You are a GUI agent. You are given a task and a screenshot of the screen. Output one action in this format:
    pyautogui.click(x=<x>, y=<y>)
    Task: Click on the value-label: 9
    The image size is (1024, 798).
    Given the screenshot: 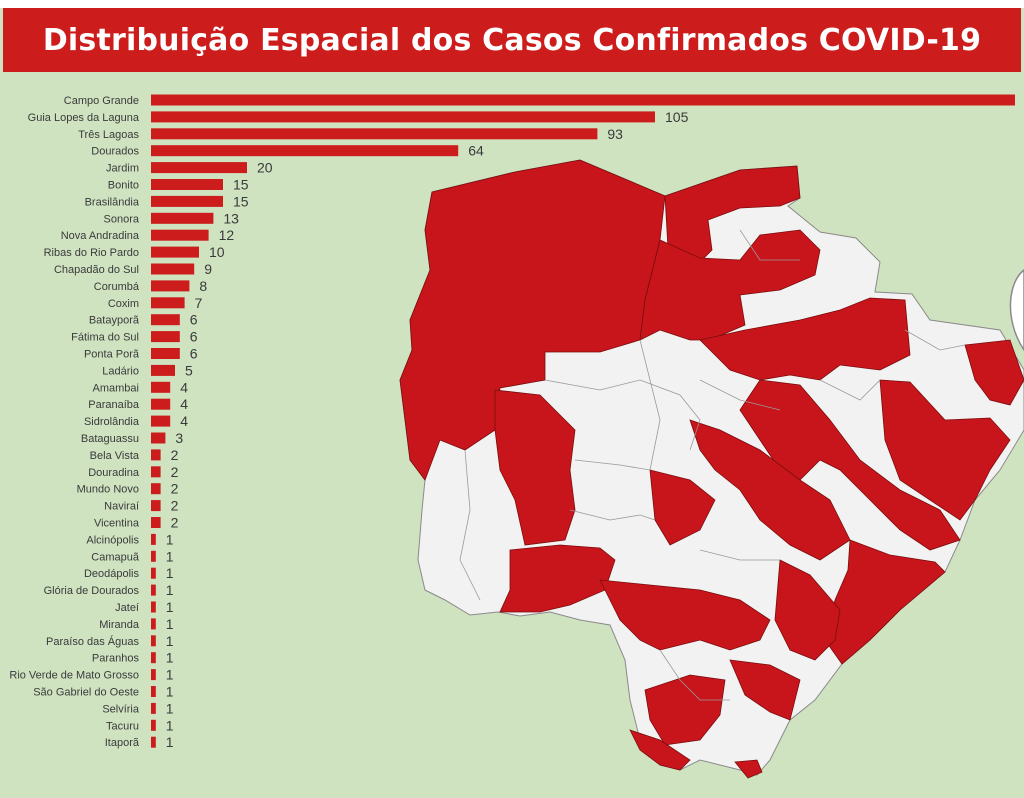 What is the action you would take?
    pyautogui.click(x=208, y=269)
    